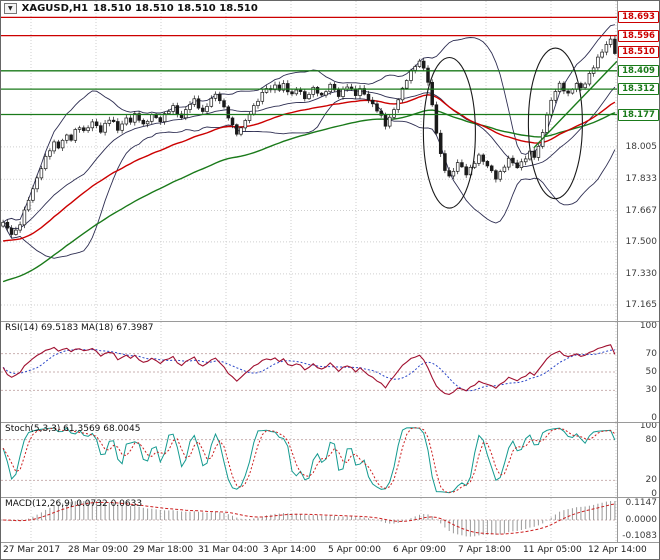  Describe the element at coordinates (638, 51) in the screenshot. I see `price-tag: 18.510` at that location.